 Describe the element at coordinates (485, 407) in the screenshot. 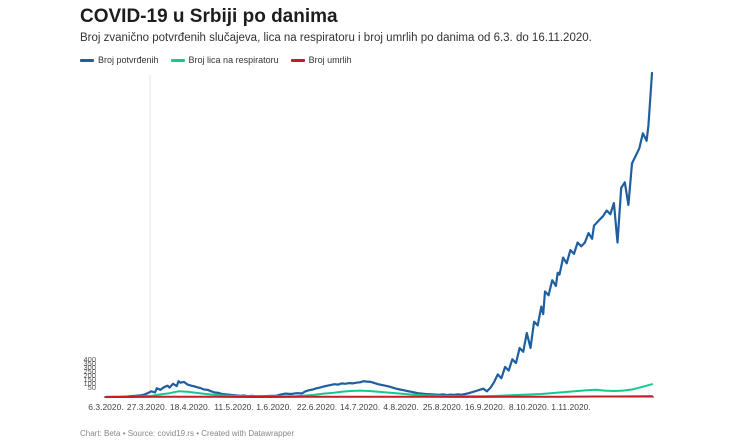

I see `x-tick-label: 16.9.2020.` at that location.